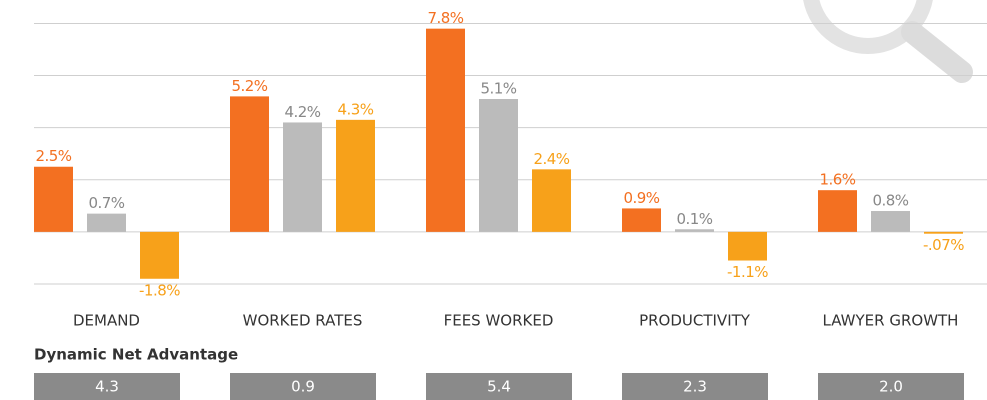 This screenshot has width=987, height=400. Describe the element at coordinates (249, 86) in the screenshot. I see `value-label: 5.2%` at that location.